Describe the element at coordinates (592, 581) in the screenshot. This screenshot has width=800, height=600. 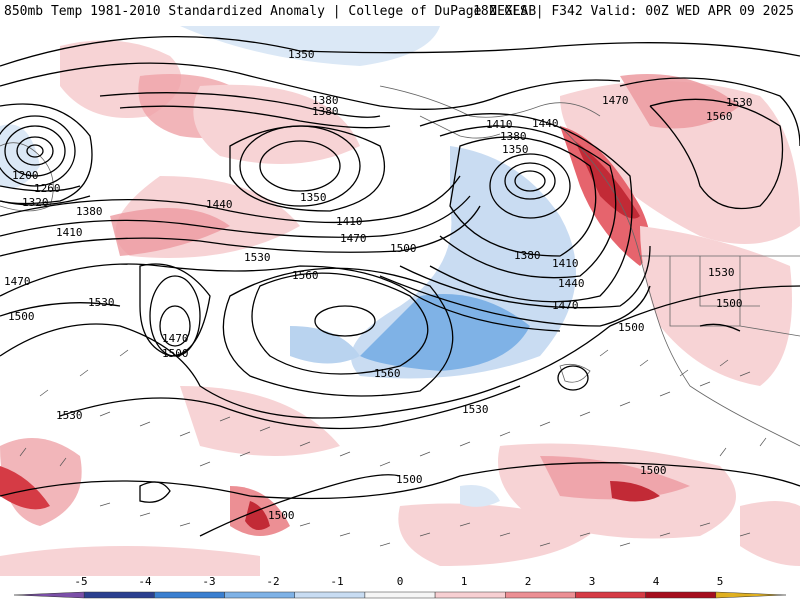
I see `colorbar-tick-label: 3` at that location.